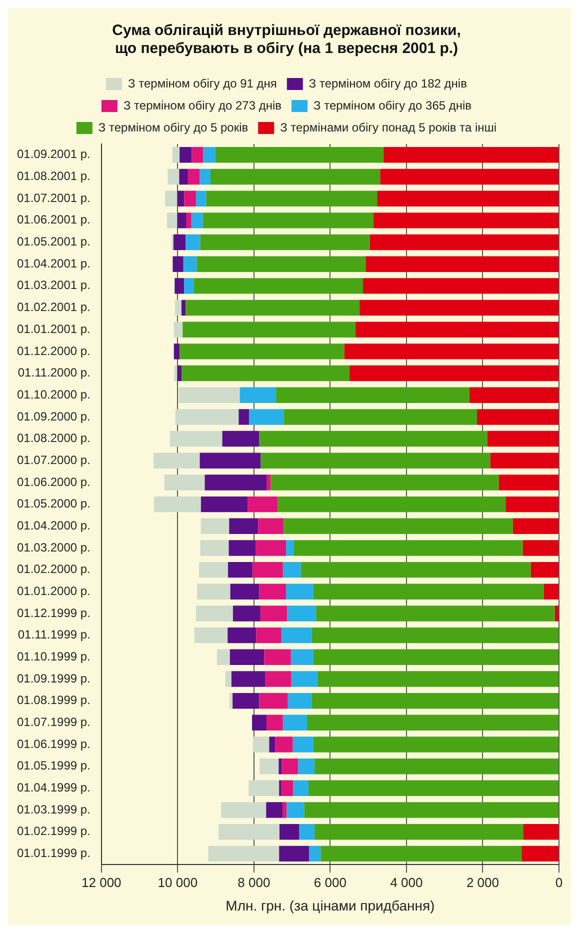 This screenshot has width=579, height=933. I want to click on y-tick-label: 01.08.2000 р., so click(53, 438).